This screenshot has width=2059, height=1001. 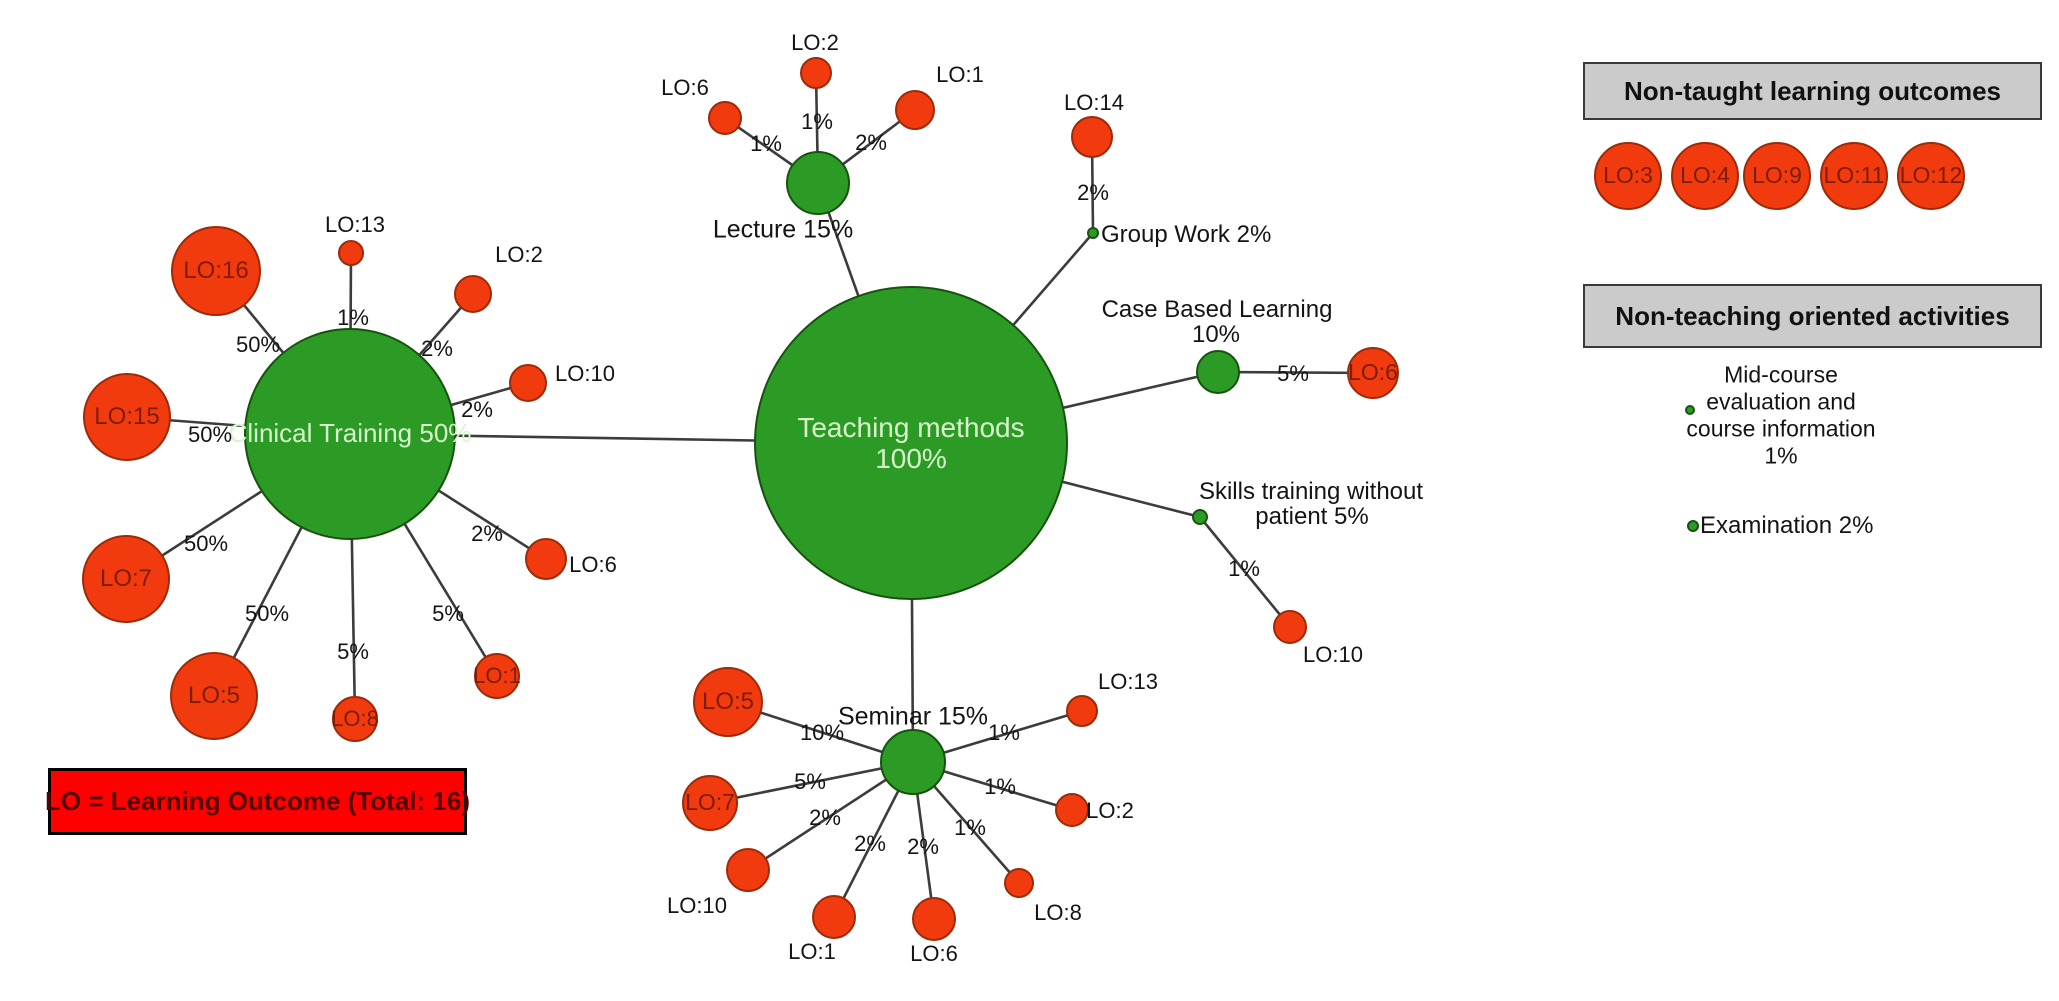 I want to click on node-seminar-lo7-label: LO:7, so click(x=710, y=802).